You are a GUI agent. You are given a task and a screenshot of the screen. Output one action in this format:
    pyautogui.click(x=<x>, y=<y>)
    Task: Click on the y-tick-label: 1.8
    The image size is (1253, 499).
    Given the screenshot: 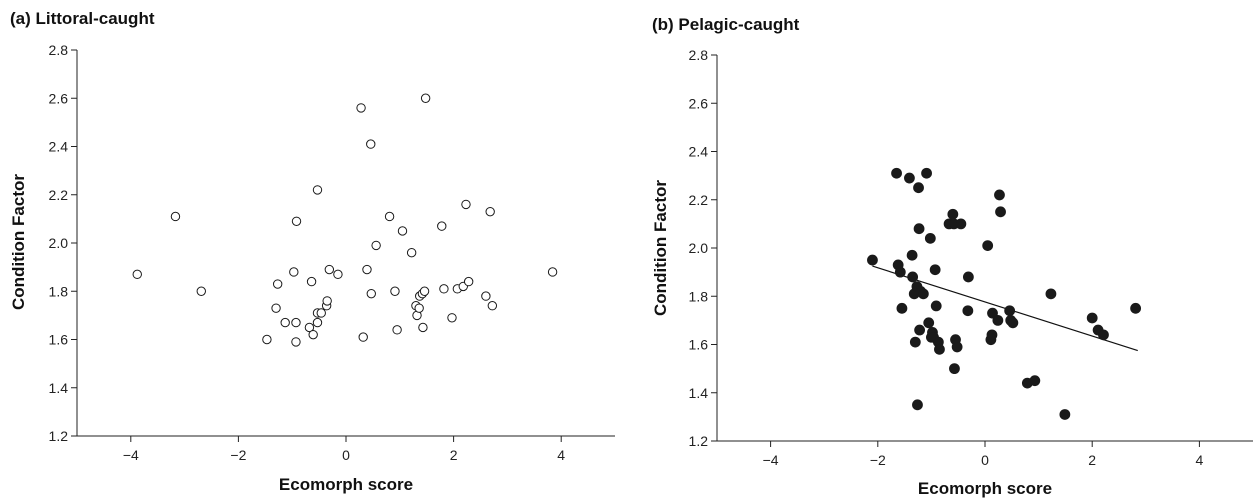 What is the action you would take?
    pyautogui.click(x=59, y=291)
    